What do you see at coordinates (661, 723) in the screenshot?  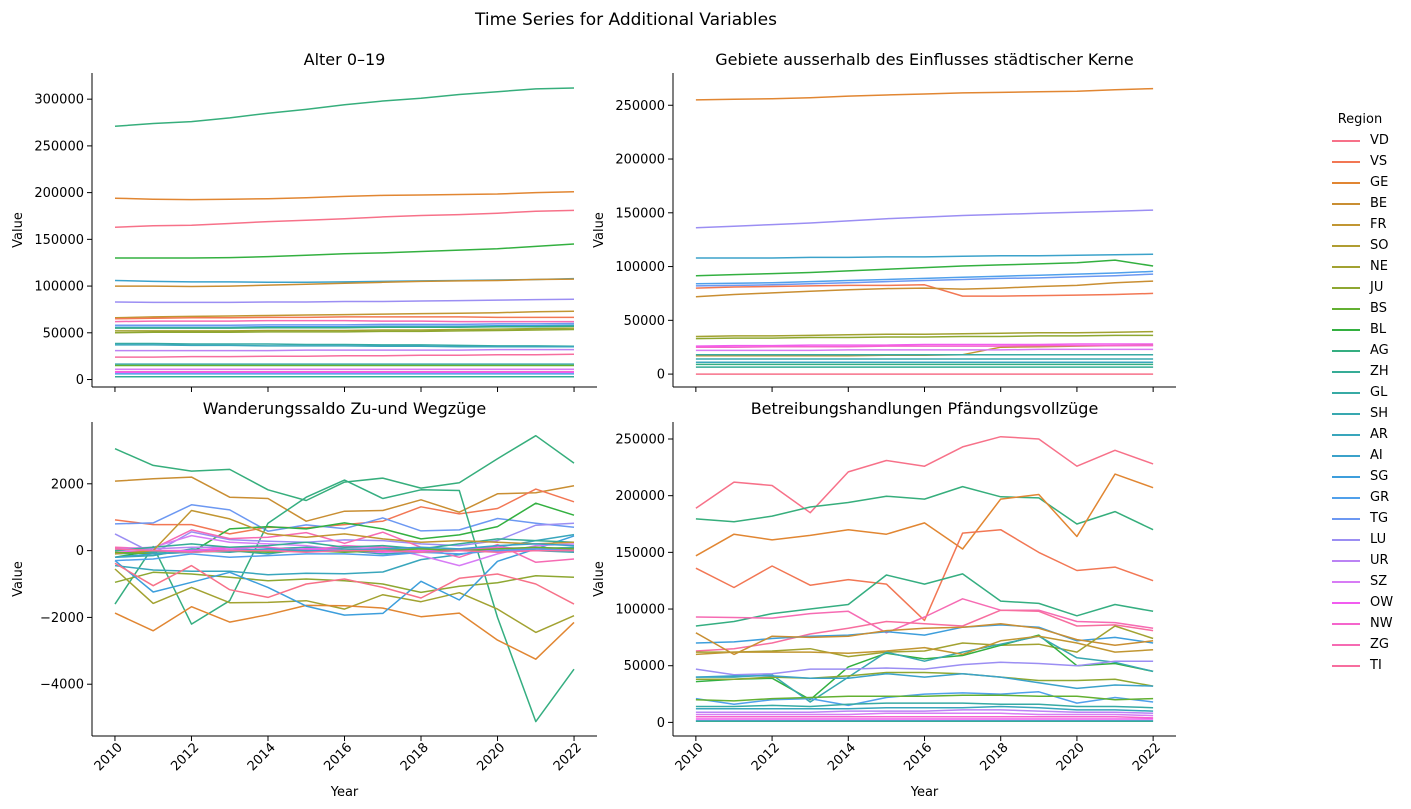 I see `y-tick-label: 0` at bounding box center [661, 723].